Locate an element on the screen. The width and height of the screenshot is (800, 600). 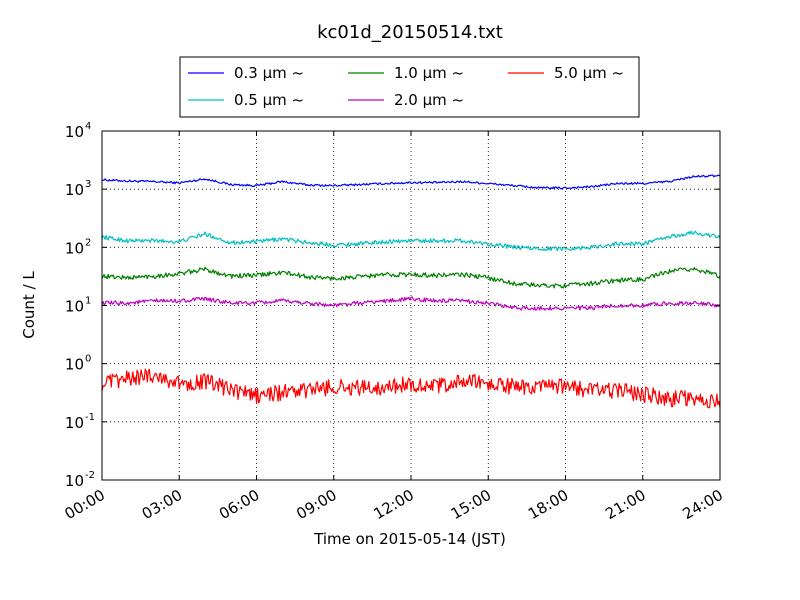
y-tick-exponent: 2 is located at coordinates (88, 242).